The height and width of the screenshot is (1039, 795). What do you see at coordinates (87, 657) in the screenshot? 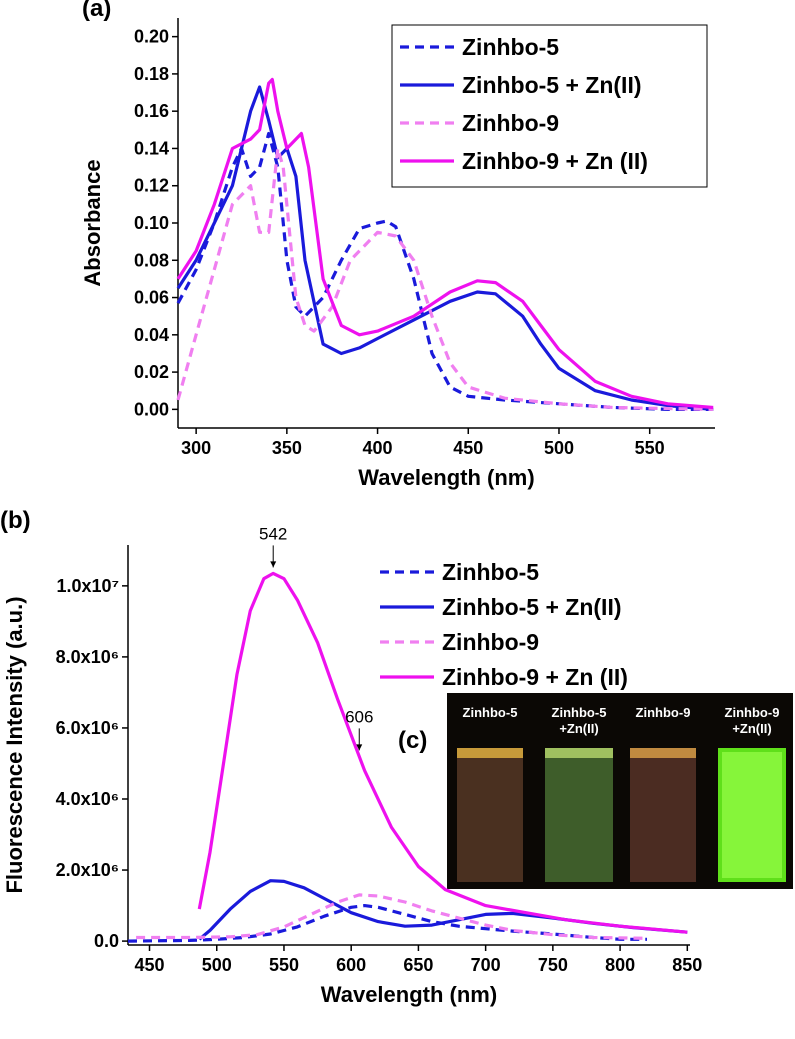
I see `y-tick-label: 8.0x10⁶` at bounding box center [87, 657].